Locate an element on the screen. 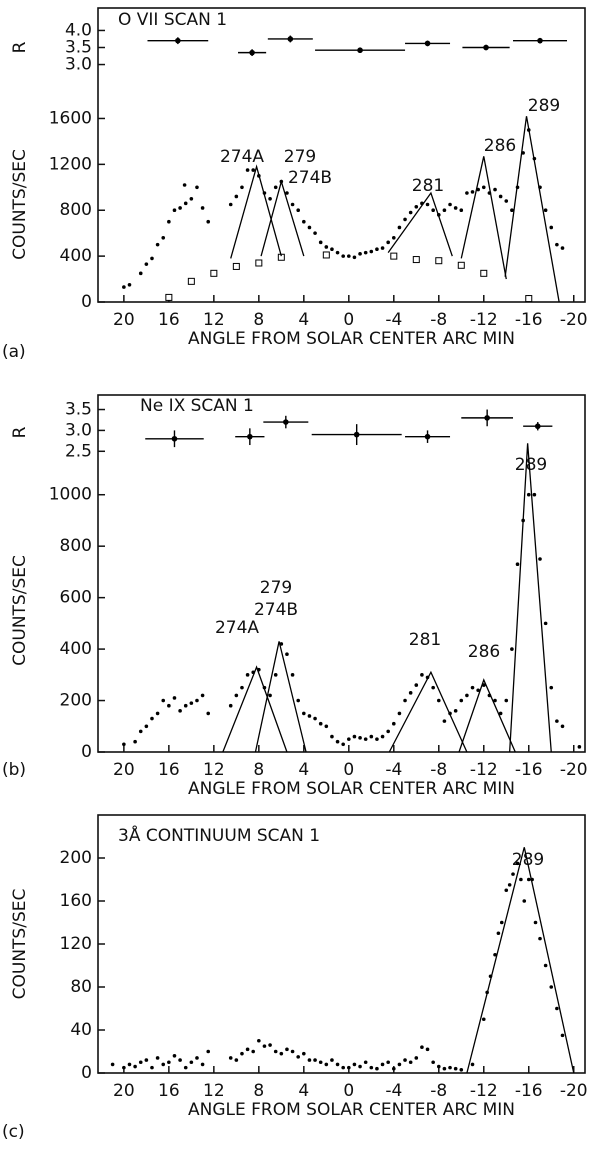 Image resolution: width=594 pixels, height=1159 pixels. x-tick-label: 0 is located at coordinates (348, 770).